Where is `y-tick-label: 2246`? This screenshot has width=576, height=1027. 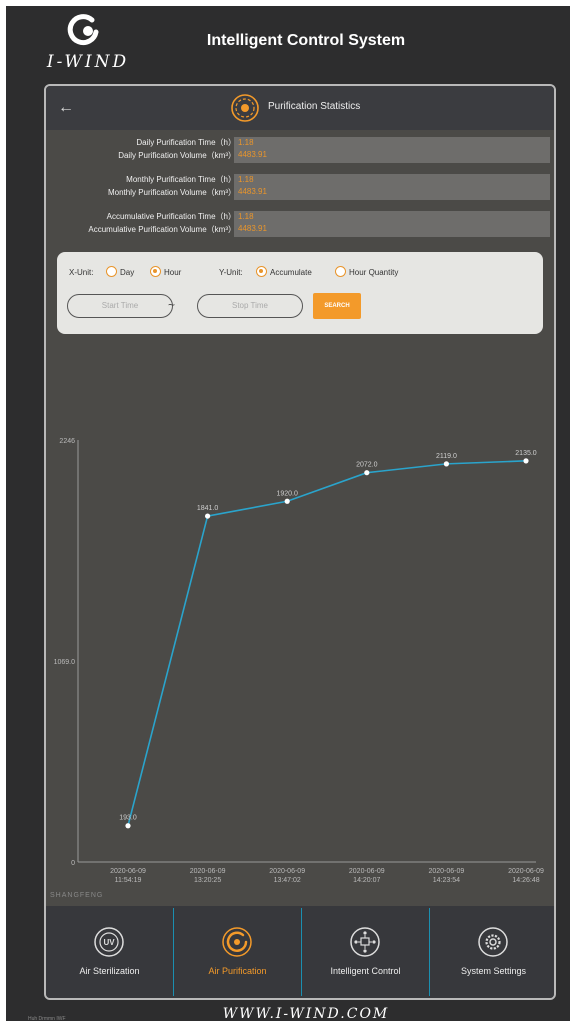
y-tick-label: 2246 is located at coordinates (67, 441).